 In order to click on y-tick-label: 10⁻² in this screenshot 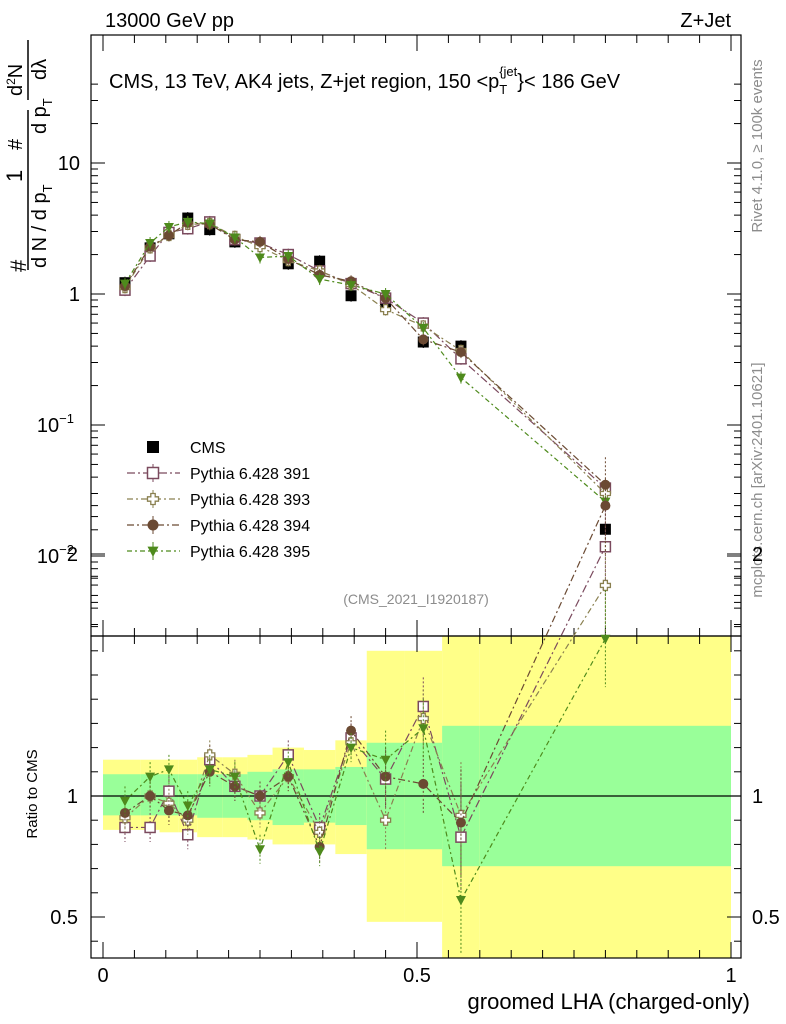, I will do `click(55, 555)`.